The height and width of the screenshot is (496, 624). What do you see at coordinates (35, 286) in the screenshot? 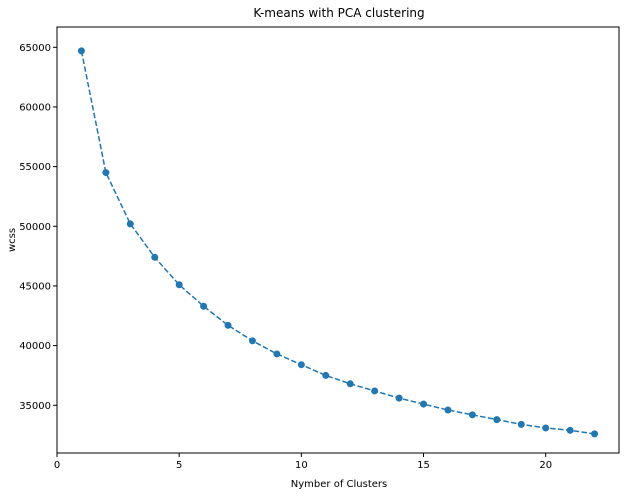
I see `y-tick-label: 45000` at bounding box center [35, 286].